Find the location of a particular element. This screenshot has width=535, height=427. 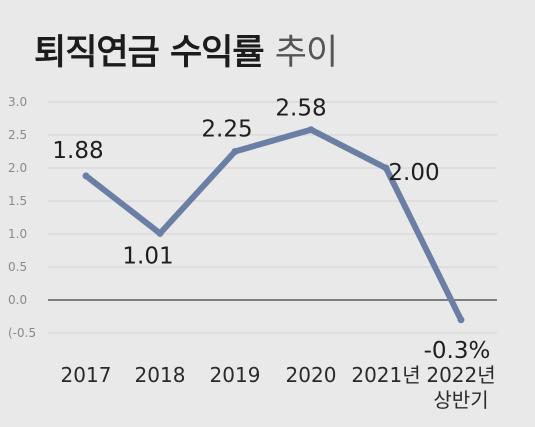

y-tick-label: 3.0 is located at coordinates (17, 102).